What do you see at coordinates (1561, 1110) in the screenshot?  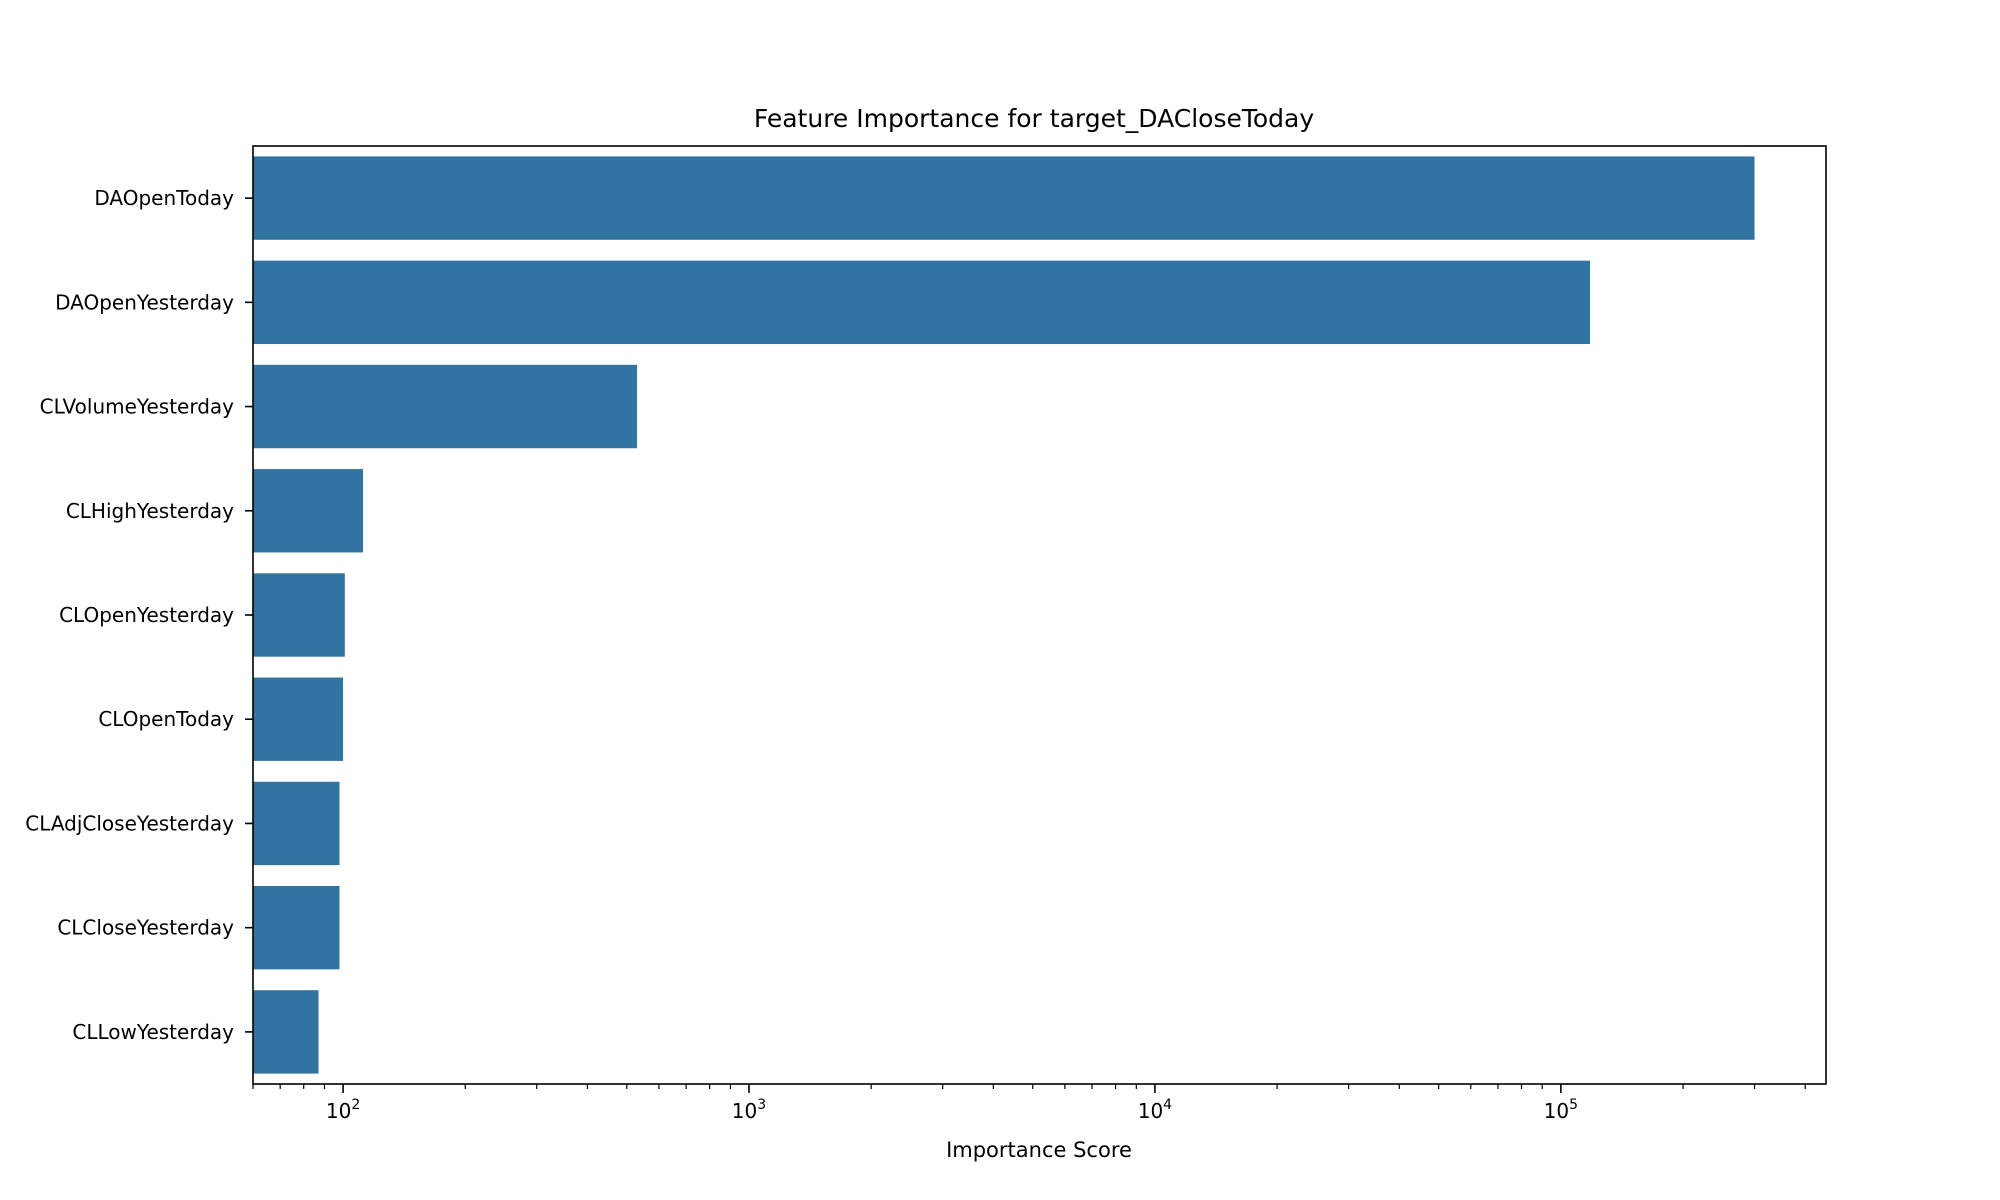 I see `x-tick-label: 10⁵` at bounding box center [1561, 1110].